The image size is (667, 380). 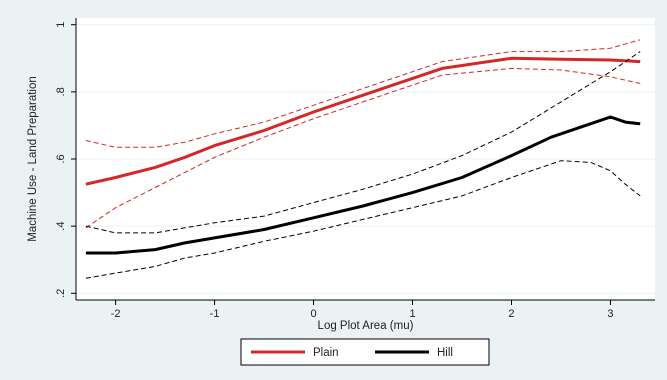 What do you see at coordinates (61, 91) in the screenshot?
I see `y-tick-label-3: .8` at bounding box center [61, 91].